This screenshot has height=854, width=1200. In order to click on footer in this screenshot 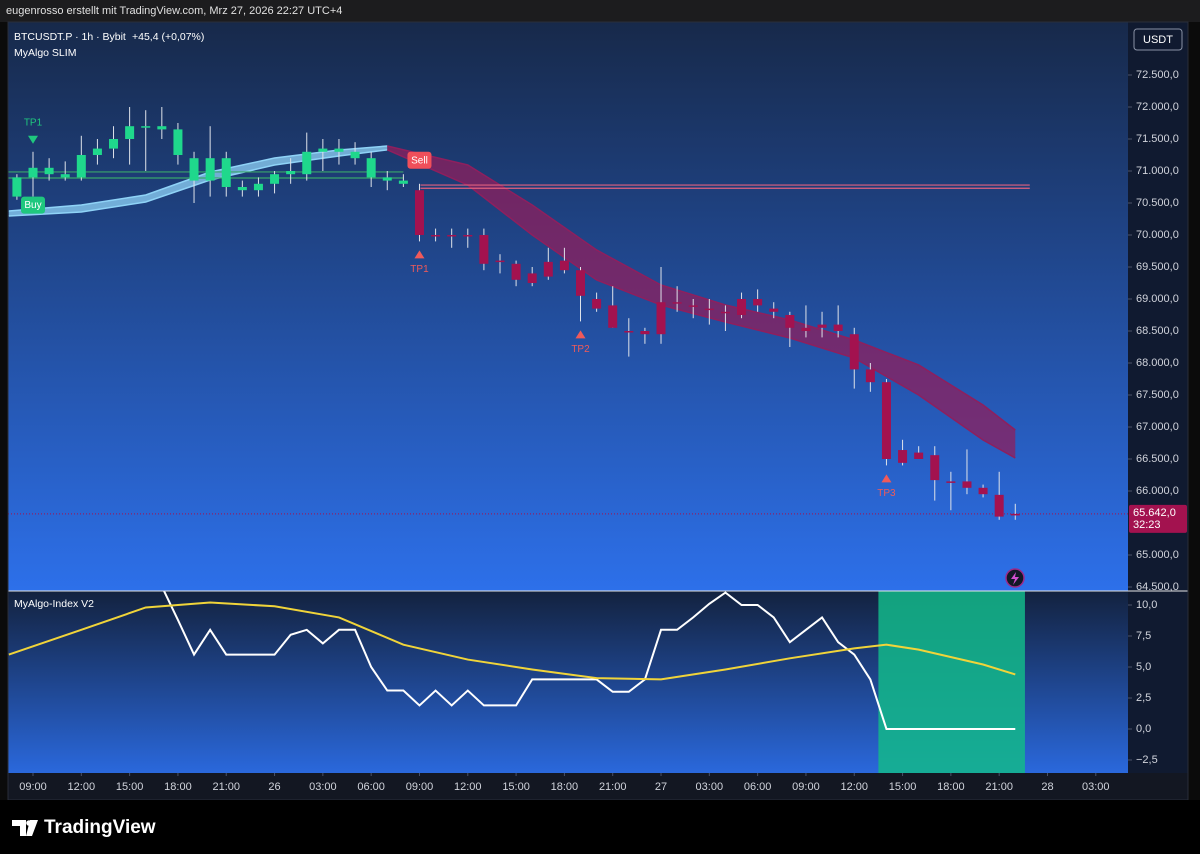, I will do `click(600, 827)`.